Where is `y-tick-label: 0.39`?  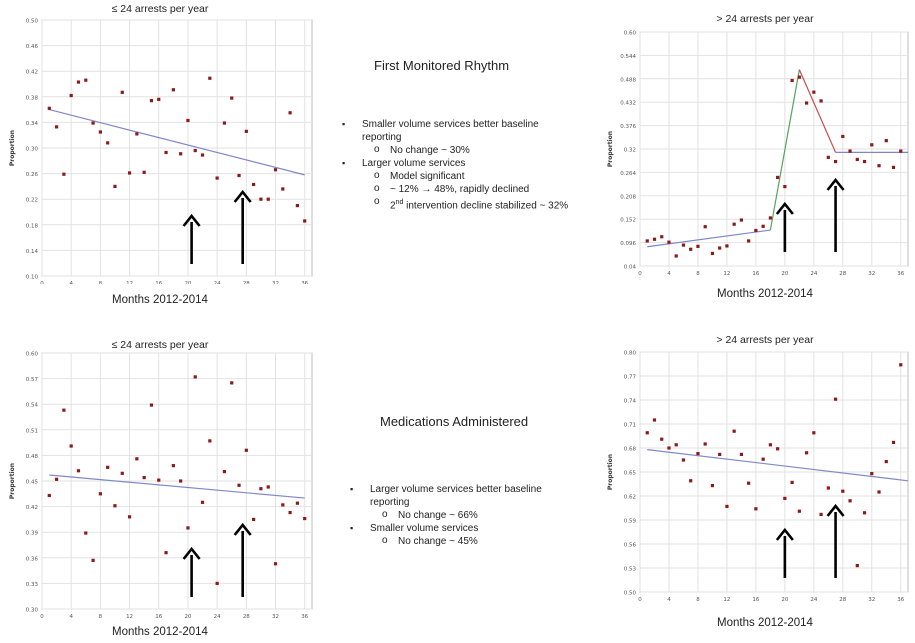 y-tick-label: 0.39 is located at coordinates (32, 534).